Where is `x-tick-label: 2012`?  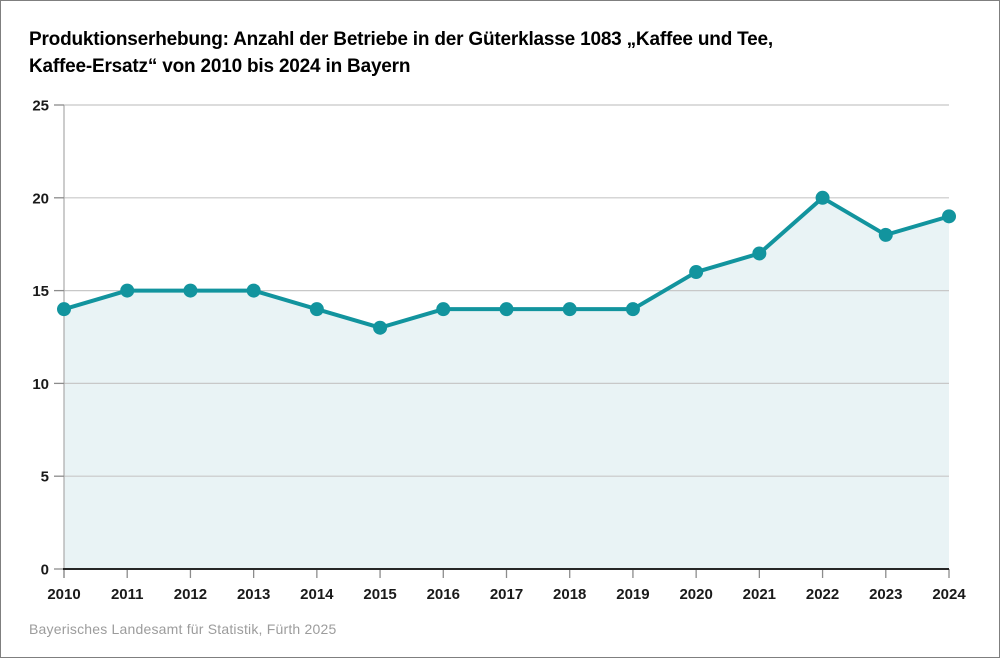 x-tick-label: 2012 is located at coordinates (190, 594).